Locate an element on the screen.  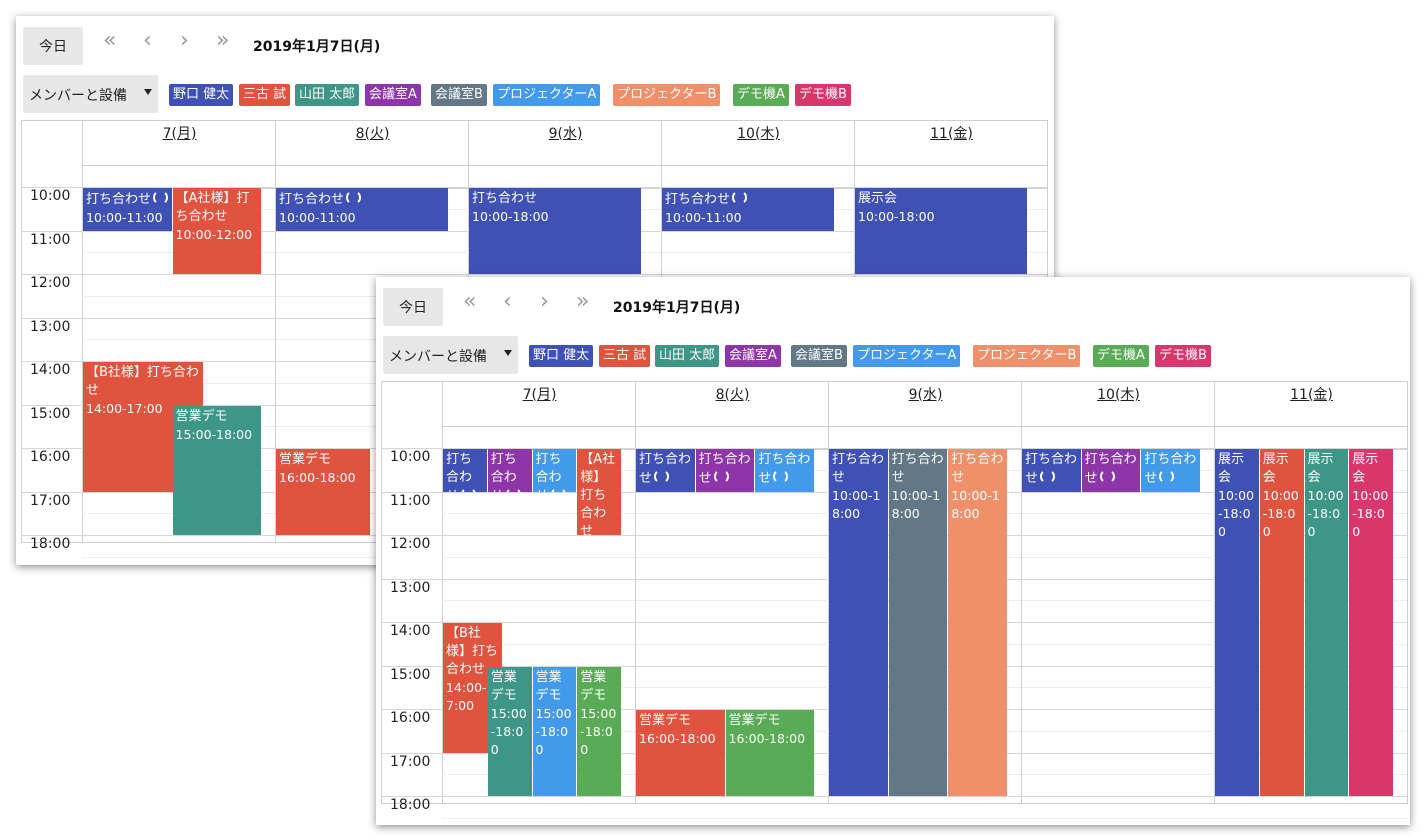
event-time: 14:00-17:00 is located at coordinates (470, 696).